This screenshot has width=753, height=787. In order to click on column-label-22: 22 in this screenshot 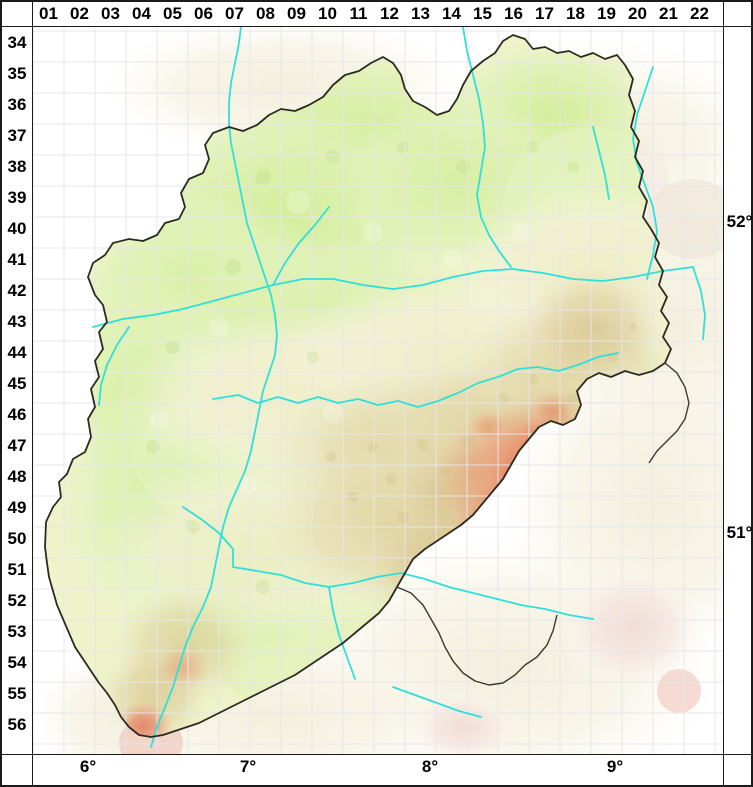, I will do `click(699, 13)`.